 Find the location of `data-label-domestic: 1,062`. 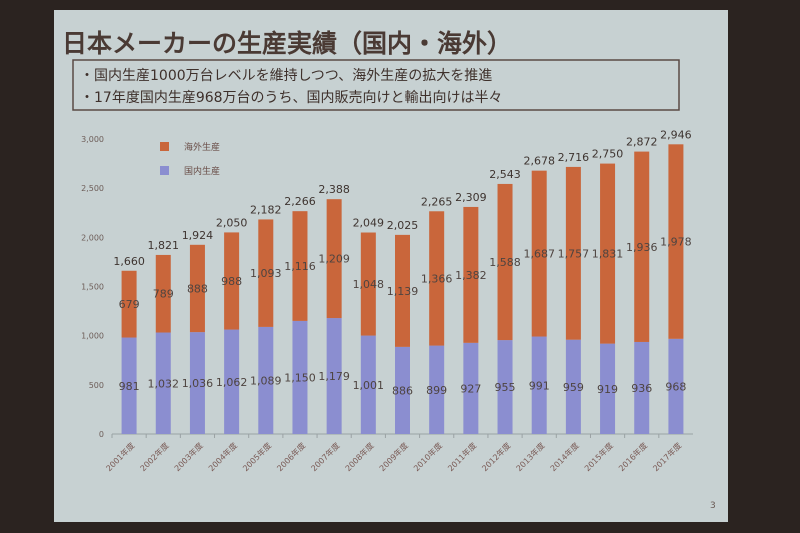

data-label-domestic: 1,062 is located at coordinates (232, 382).